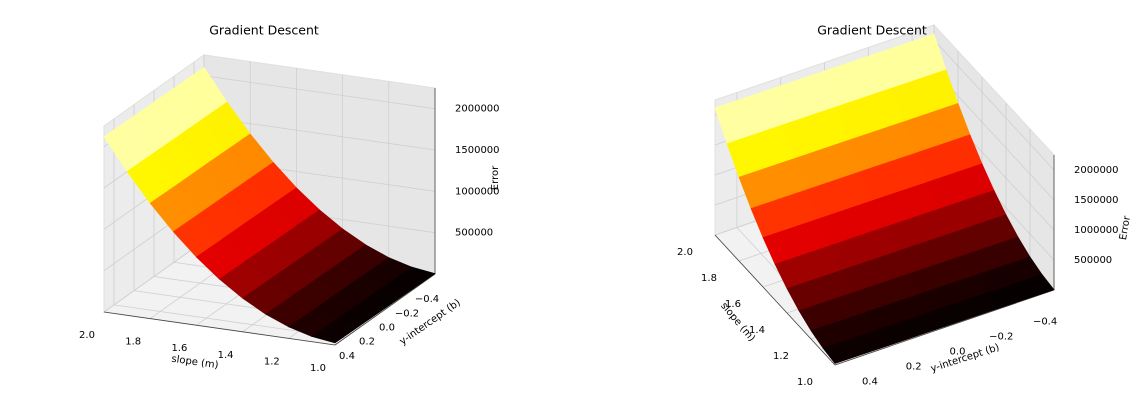 Image resolution: width=1137 pixels, height=401 pixels. I want to click on x-axis-label: slope (m), so click(195, 362).